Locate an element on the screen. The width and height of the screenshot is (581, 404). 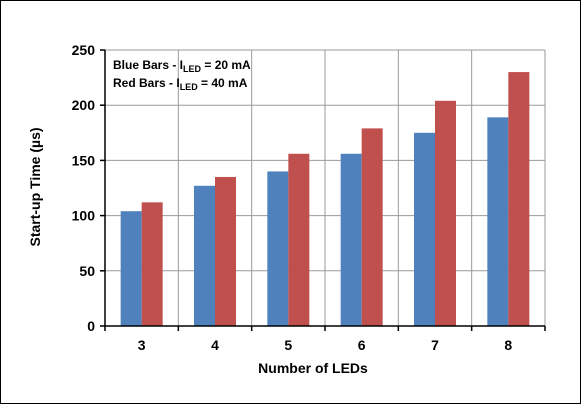
x-tick-label: 7 is located at coordinates (435, 345).